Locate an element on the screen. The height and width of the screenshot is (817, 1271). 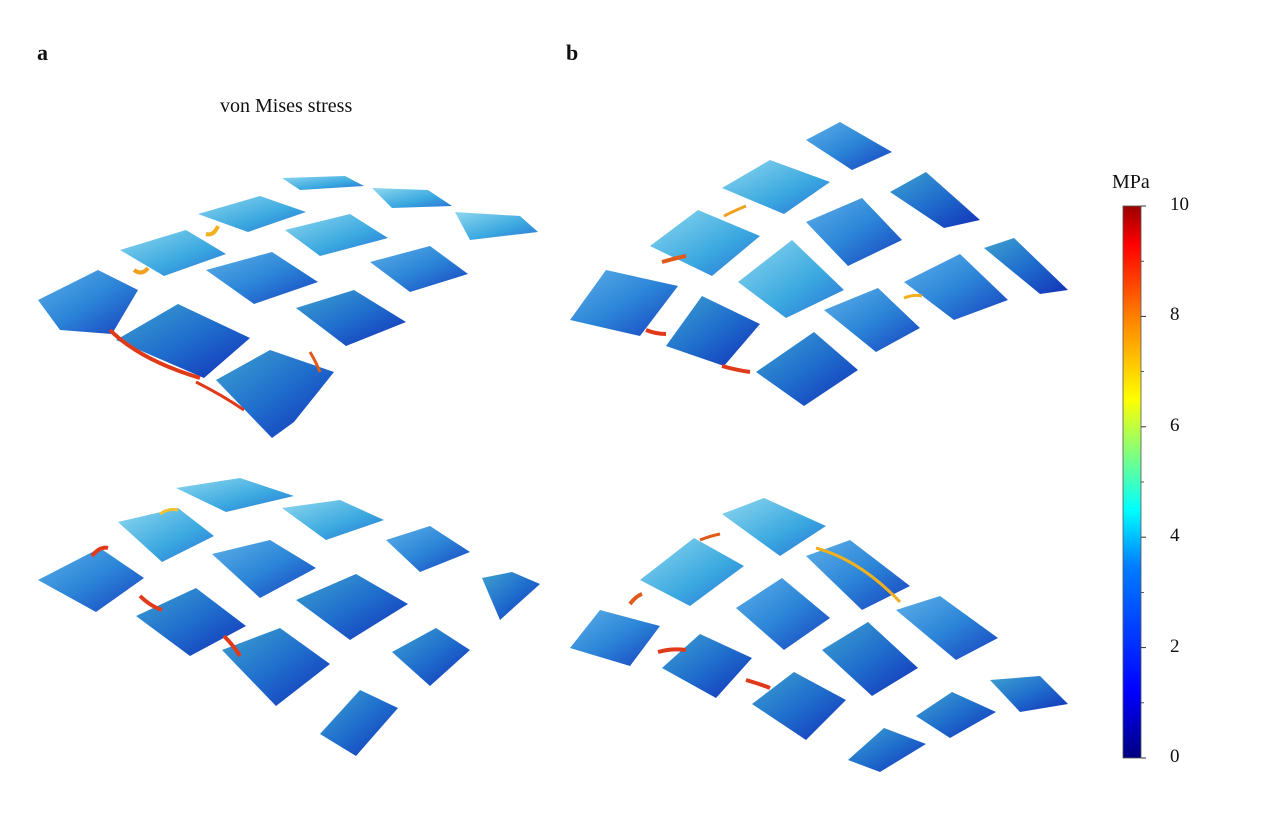
panel-a-bottom-lattice is located at coordinates (289, 617).